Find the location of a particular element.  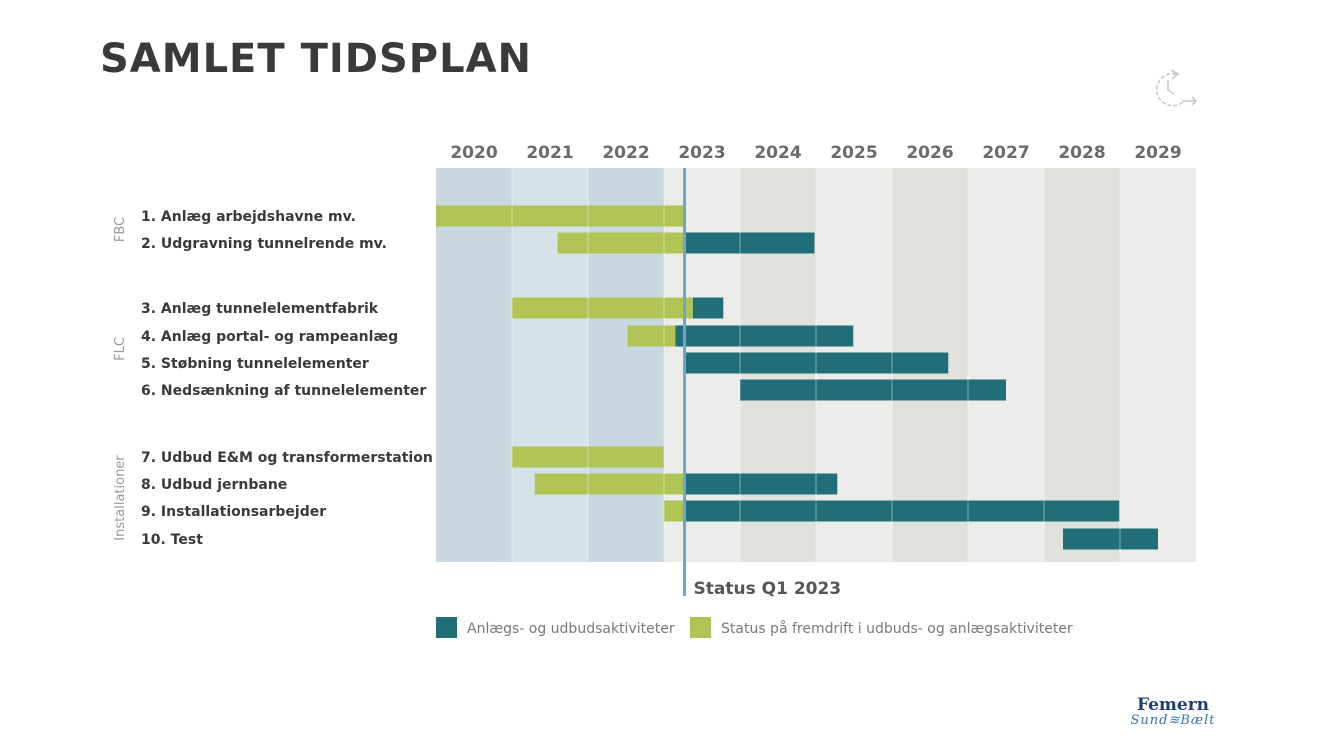

task-label-1: 1. Anlæg arbejdshavne mv. is located at coordinates (248, 217).